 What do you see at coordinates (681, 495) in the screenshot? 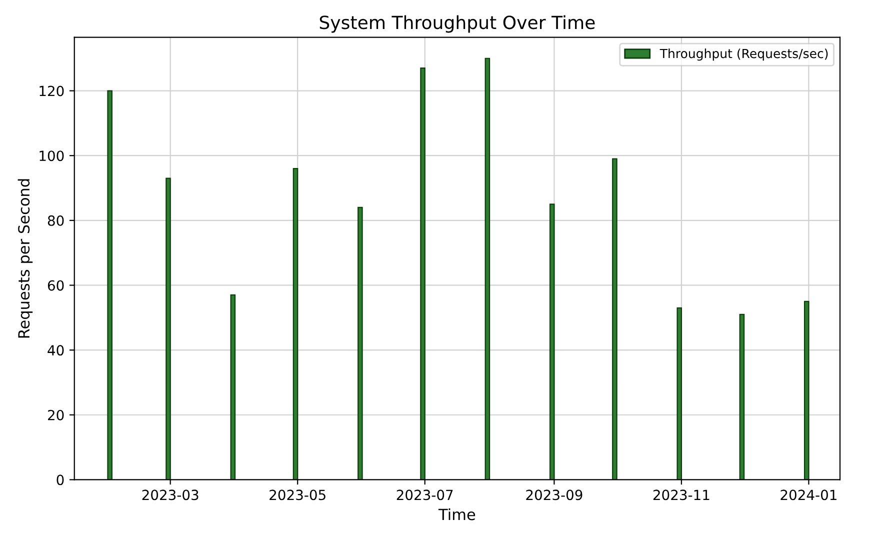
I see `x-tick-label: 2023-11` at bounding box center [681, 495].